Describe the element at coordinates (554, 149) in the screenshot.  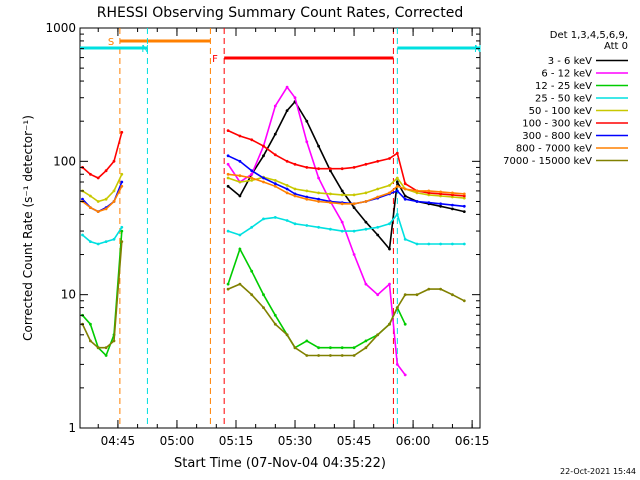
I see `legend-entry: 800 - 7000 keV` at that location.